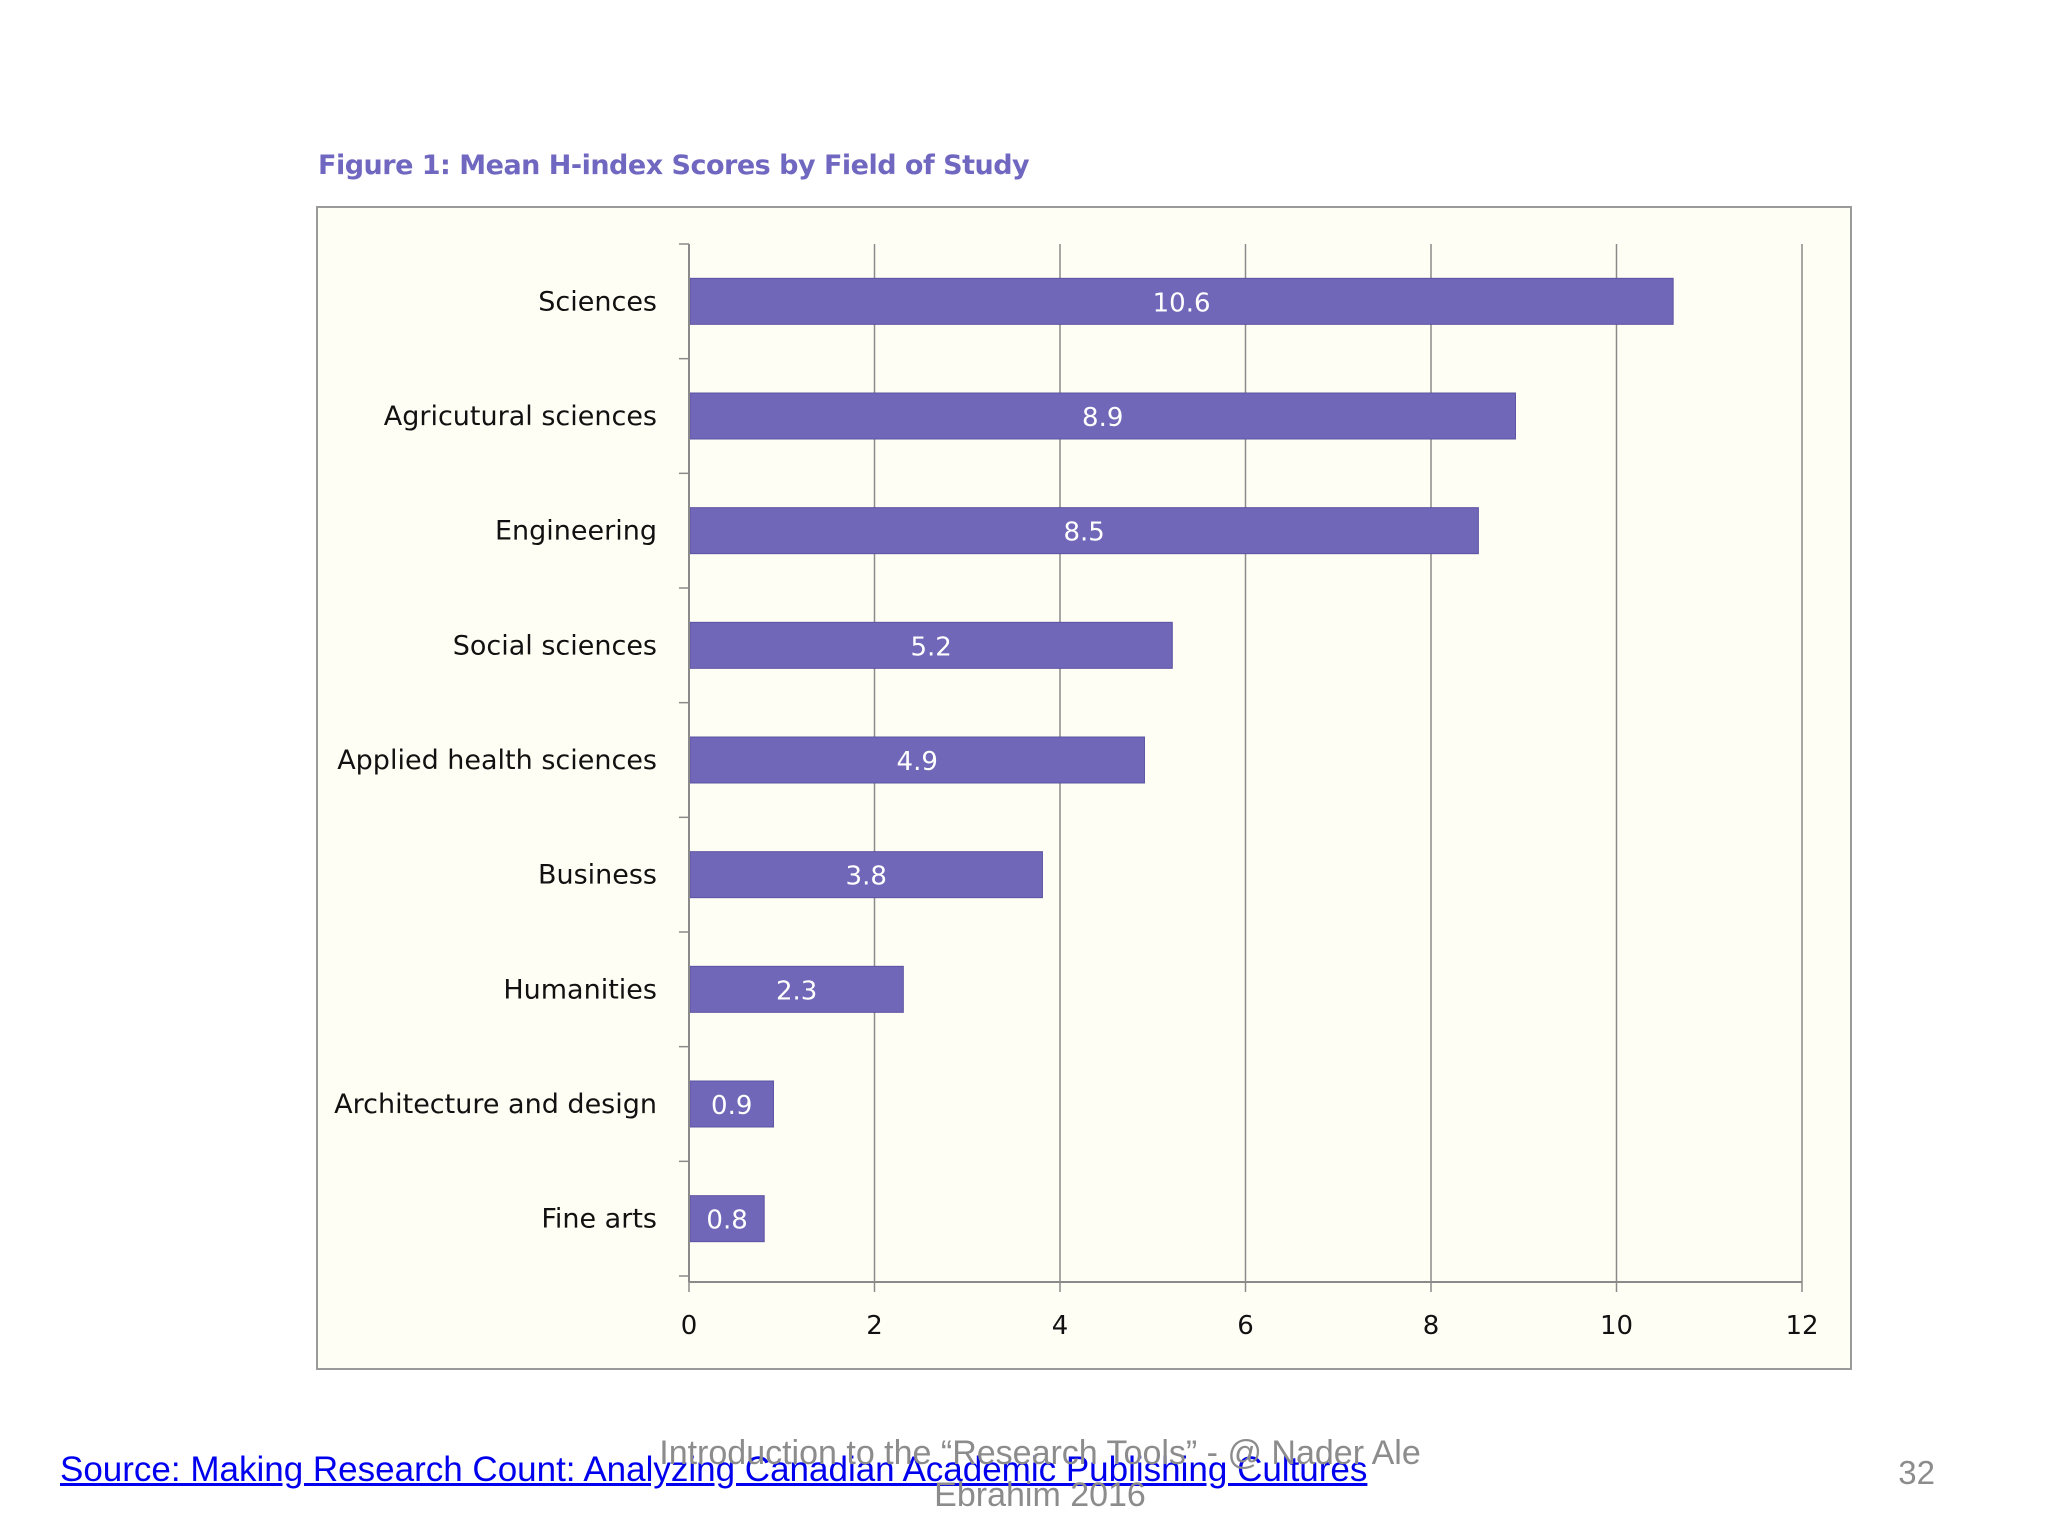  I want to click on category-label: Fine arts, so click(599, 1219).